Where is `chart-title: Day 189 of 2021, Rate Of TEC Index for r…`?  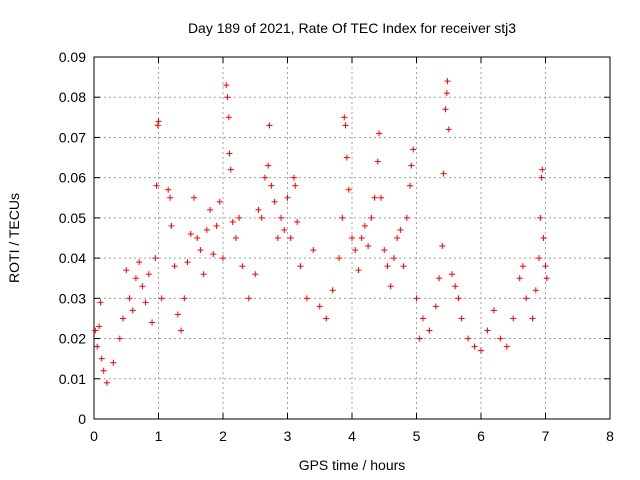
chart-title: Day 189 of 2021, Rate Of TEC Index for r… is located at coordinates (352, 28).